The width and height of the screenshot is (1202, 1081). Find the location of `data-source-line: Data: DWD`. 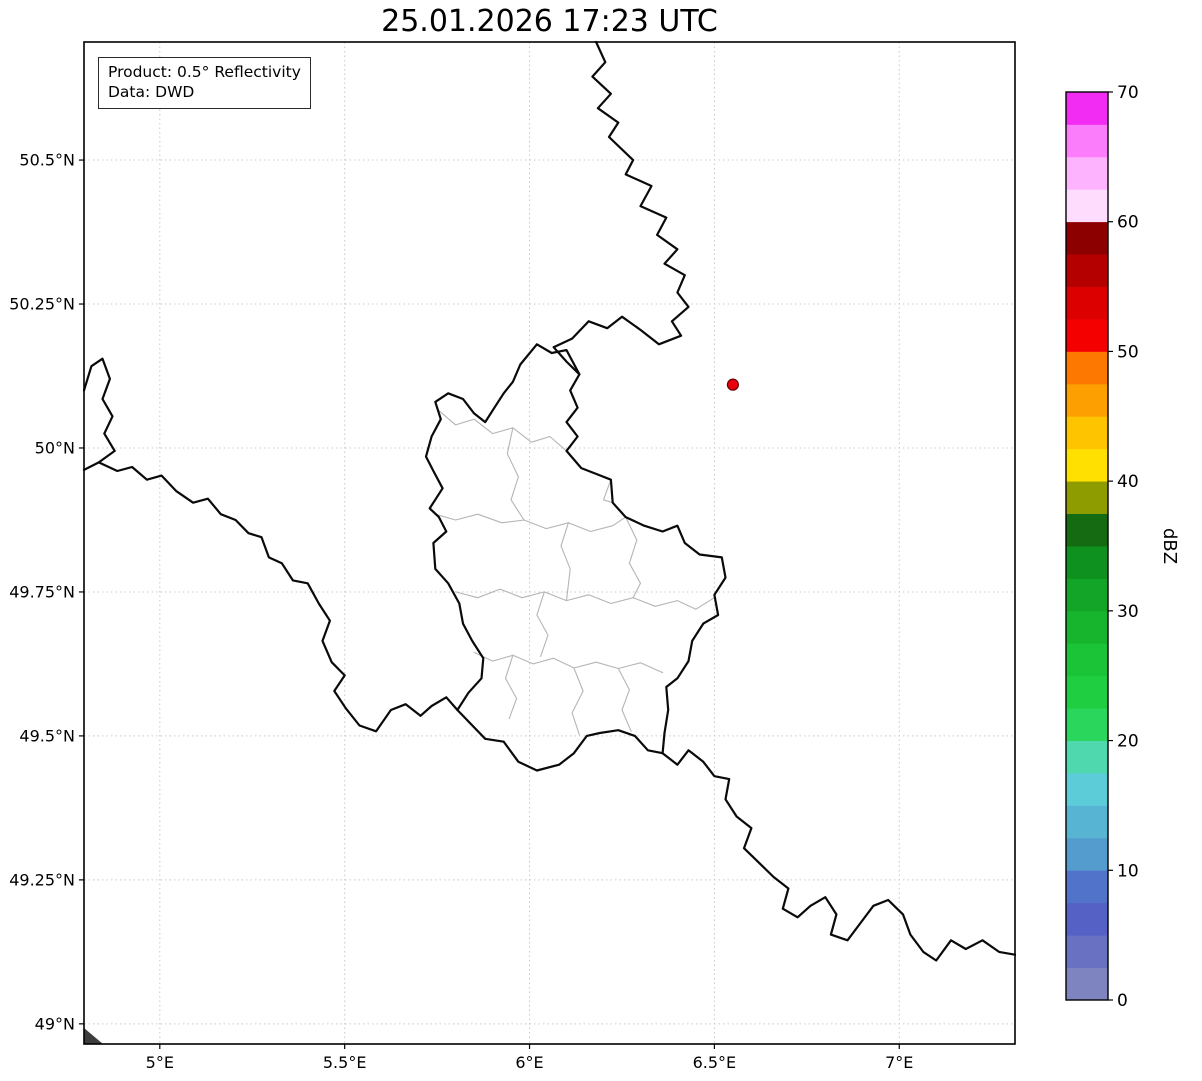

data-source-line: Data: DWD is located at coordinates (151, 92).